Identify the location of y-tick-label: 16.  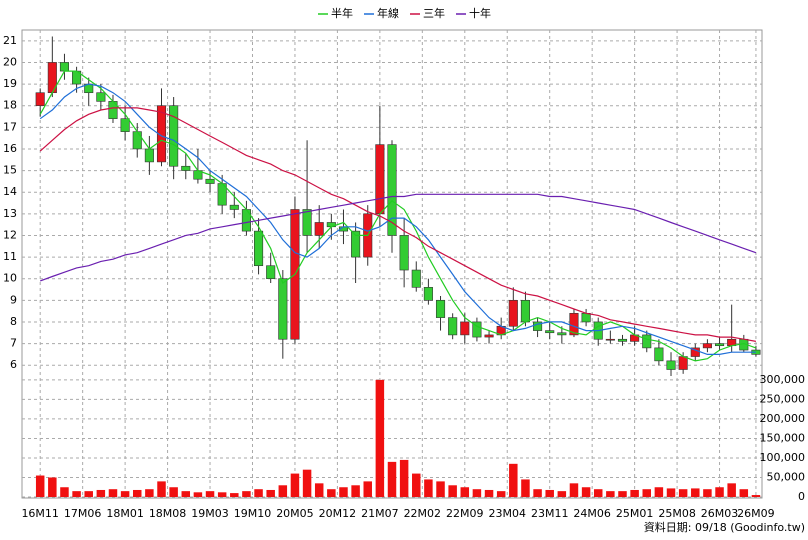
(10, 148).